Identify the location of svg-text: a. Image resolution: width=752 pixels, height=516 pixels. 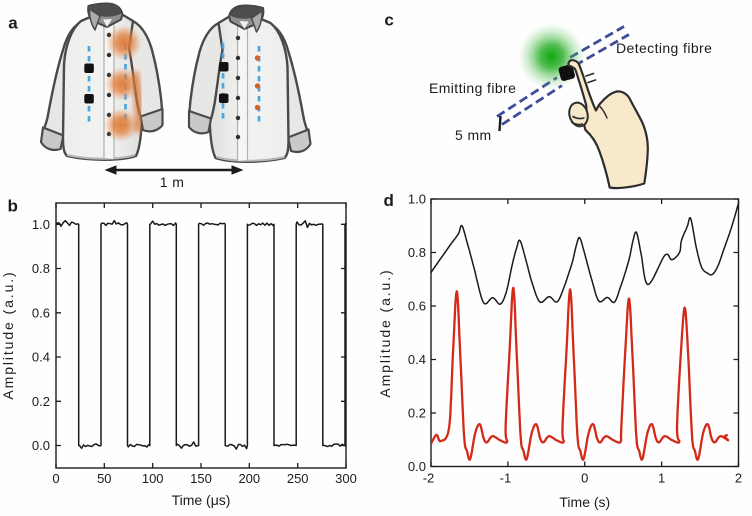
(13, 23).